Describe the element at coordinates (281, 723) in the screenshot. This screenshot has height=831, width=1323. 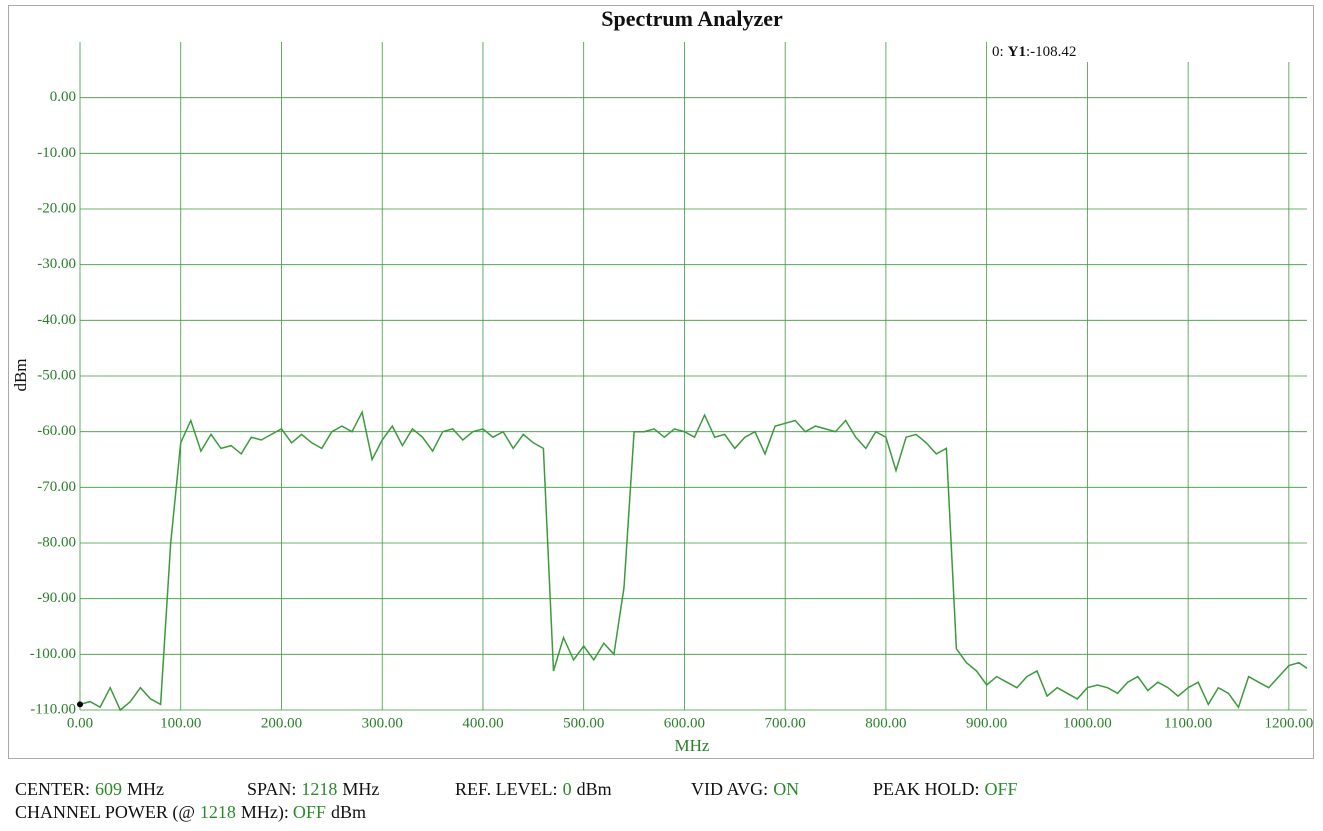
I see `x-tick-label: 200.00` at that location.